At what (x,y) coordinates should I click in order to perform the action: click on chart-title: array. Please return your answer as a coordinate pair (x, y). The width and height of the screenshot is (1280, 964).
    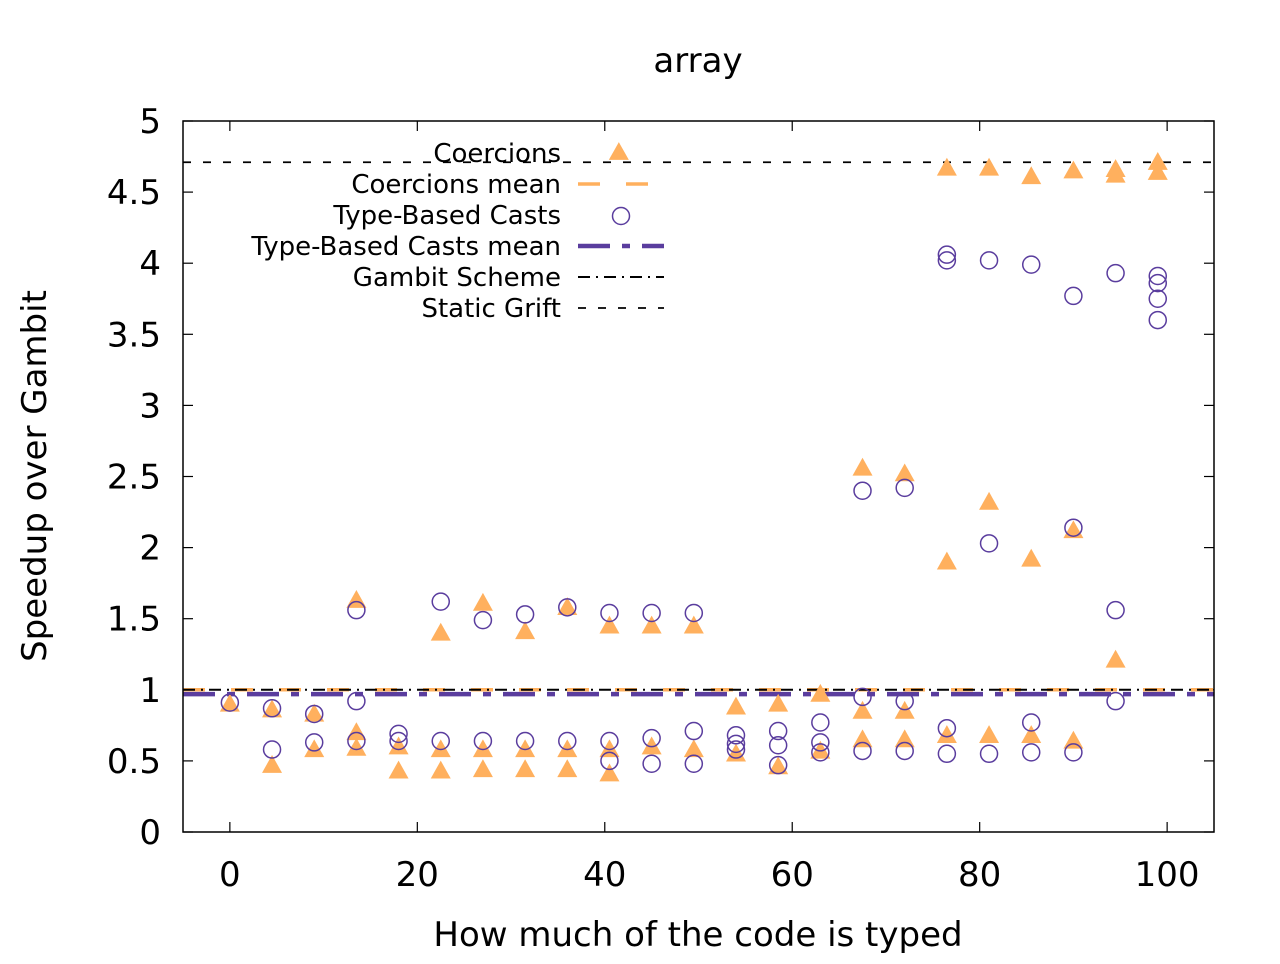
    Looking at the image, I should click on (697, 61).